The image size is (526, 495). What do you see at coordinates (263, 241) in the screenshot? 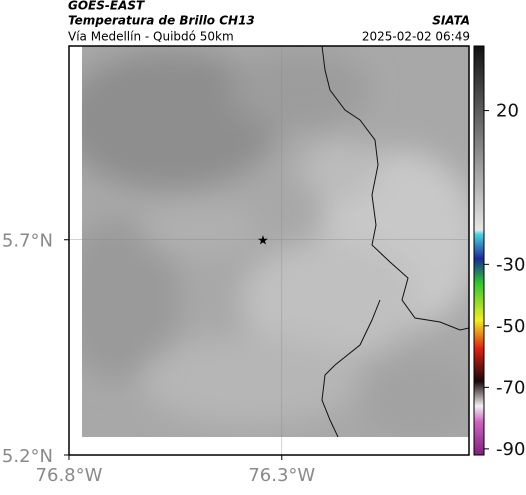
I see `location-marker: ★` at bounding box center [263, 241].